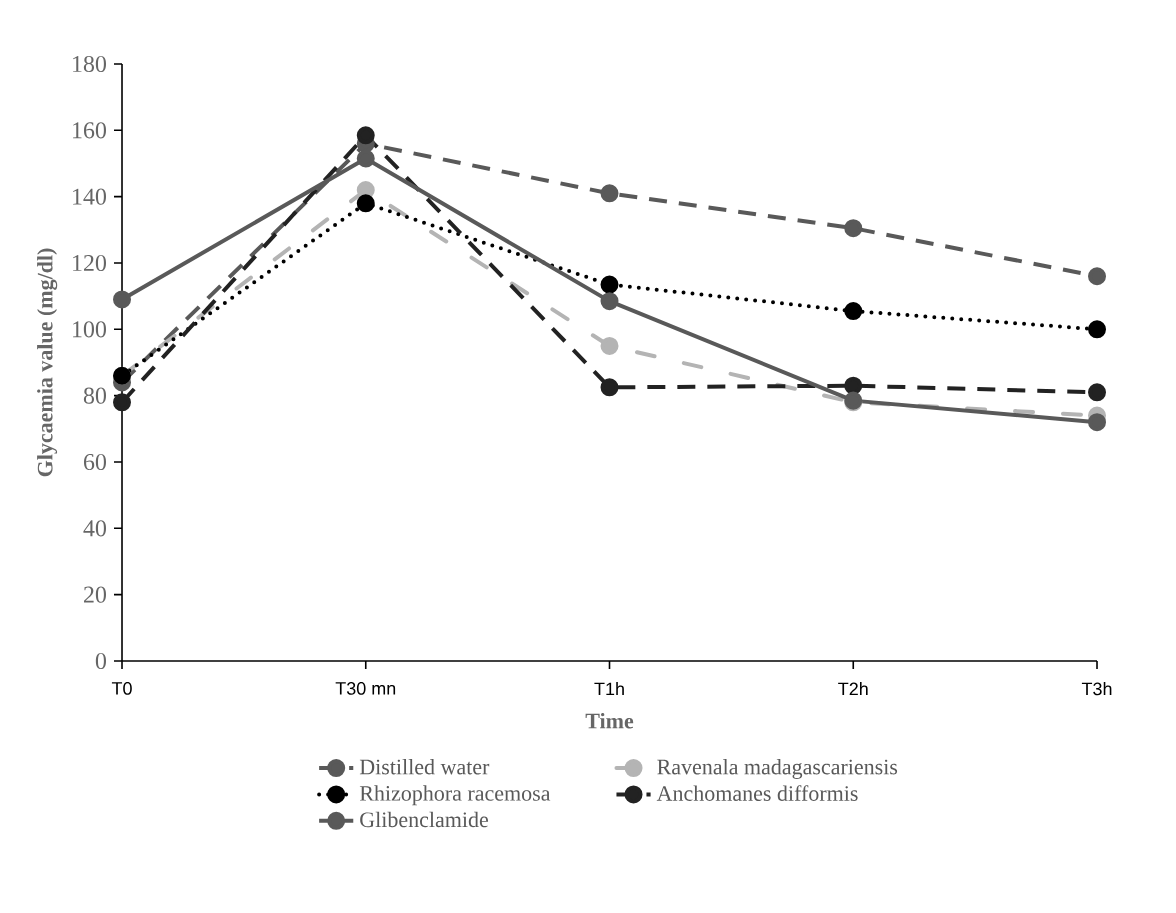 The image size is (1176, 913). I want to click on y-tick-label: 180, so click(90, 64).